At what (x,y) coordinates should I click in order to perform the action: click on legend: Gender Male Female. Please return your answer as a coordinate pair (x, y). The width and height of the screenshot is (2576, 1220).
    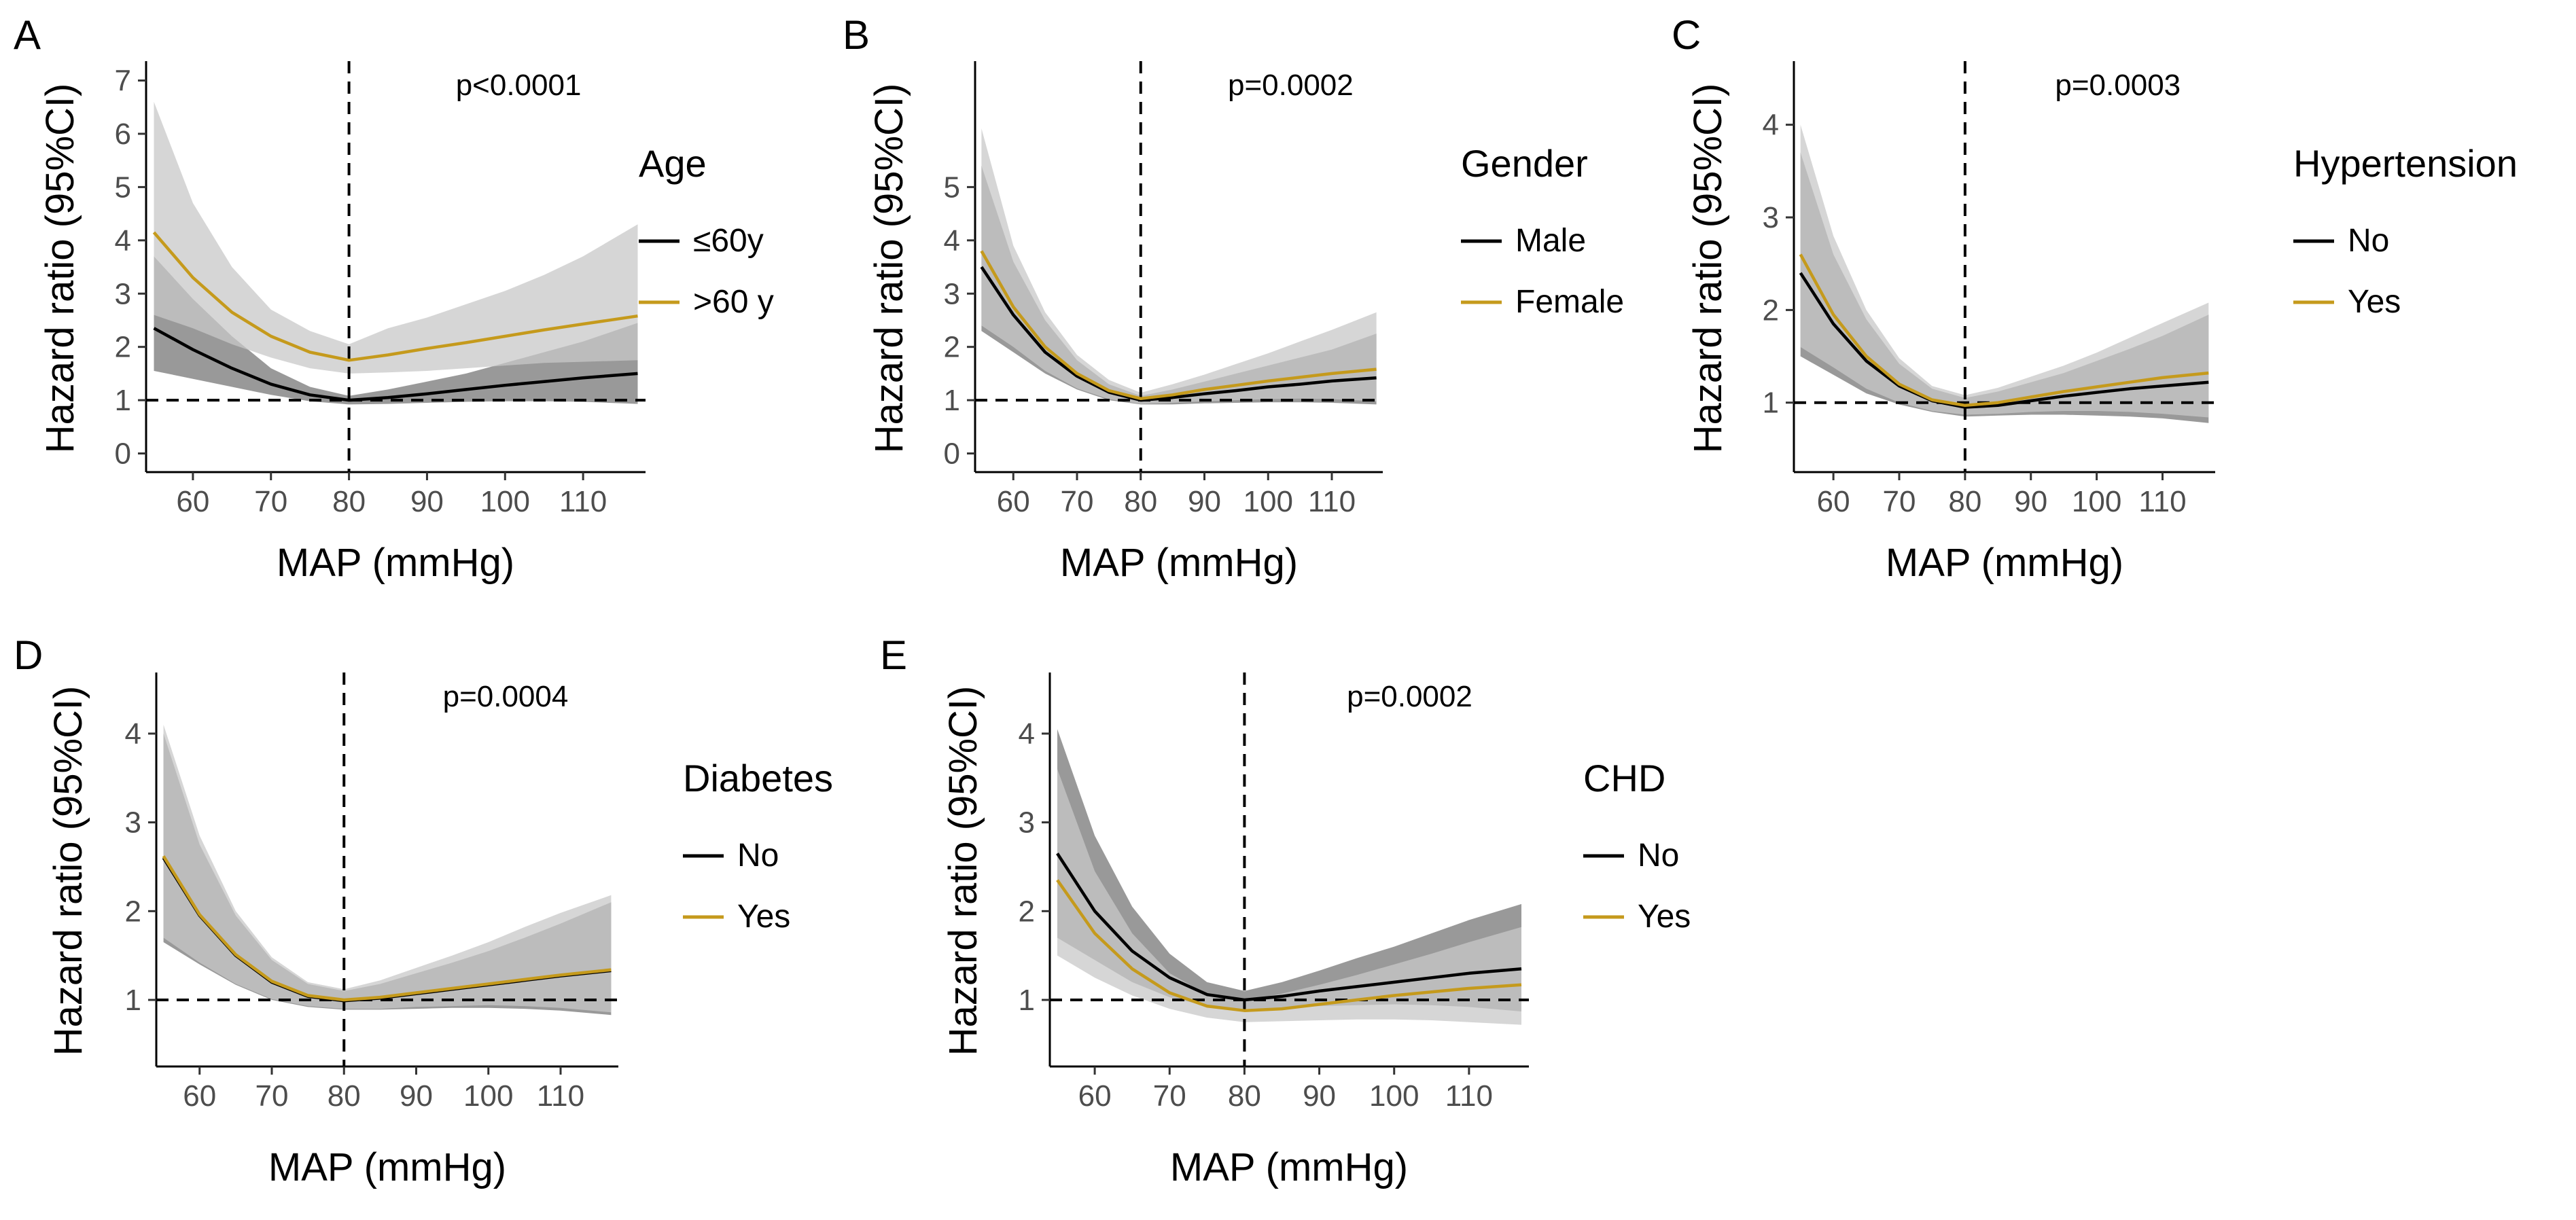
    Looking at the image, I should click on (1542, 231).